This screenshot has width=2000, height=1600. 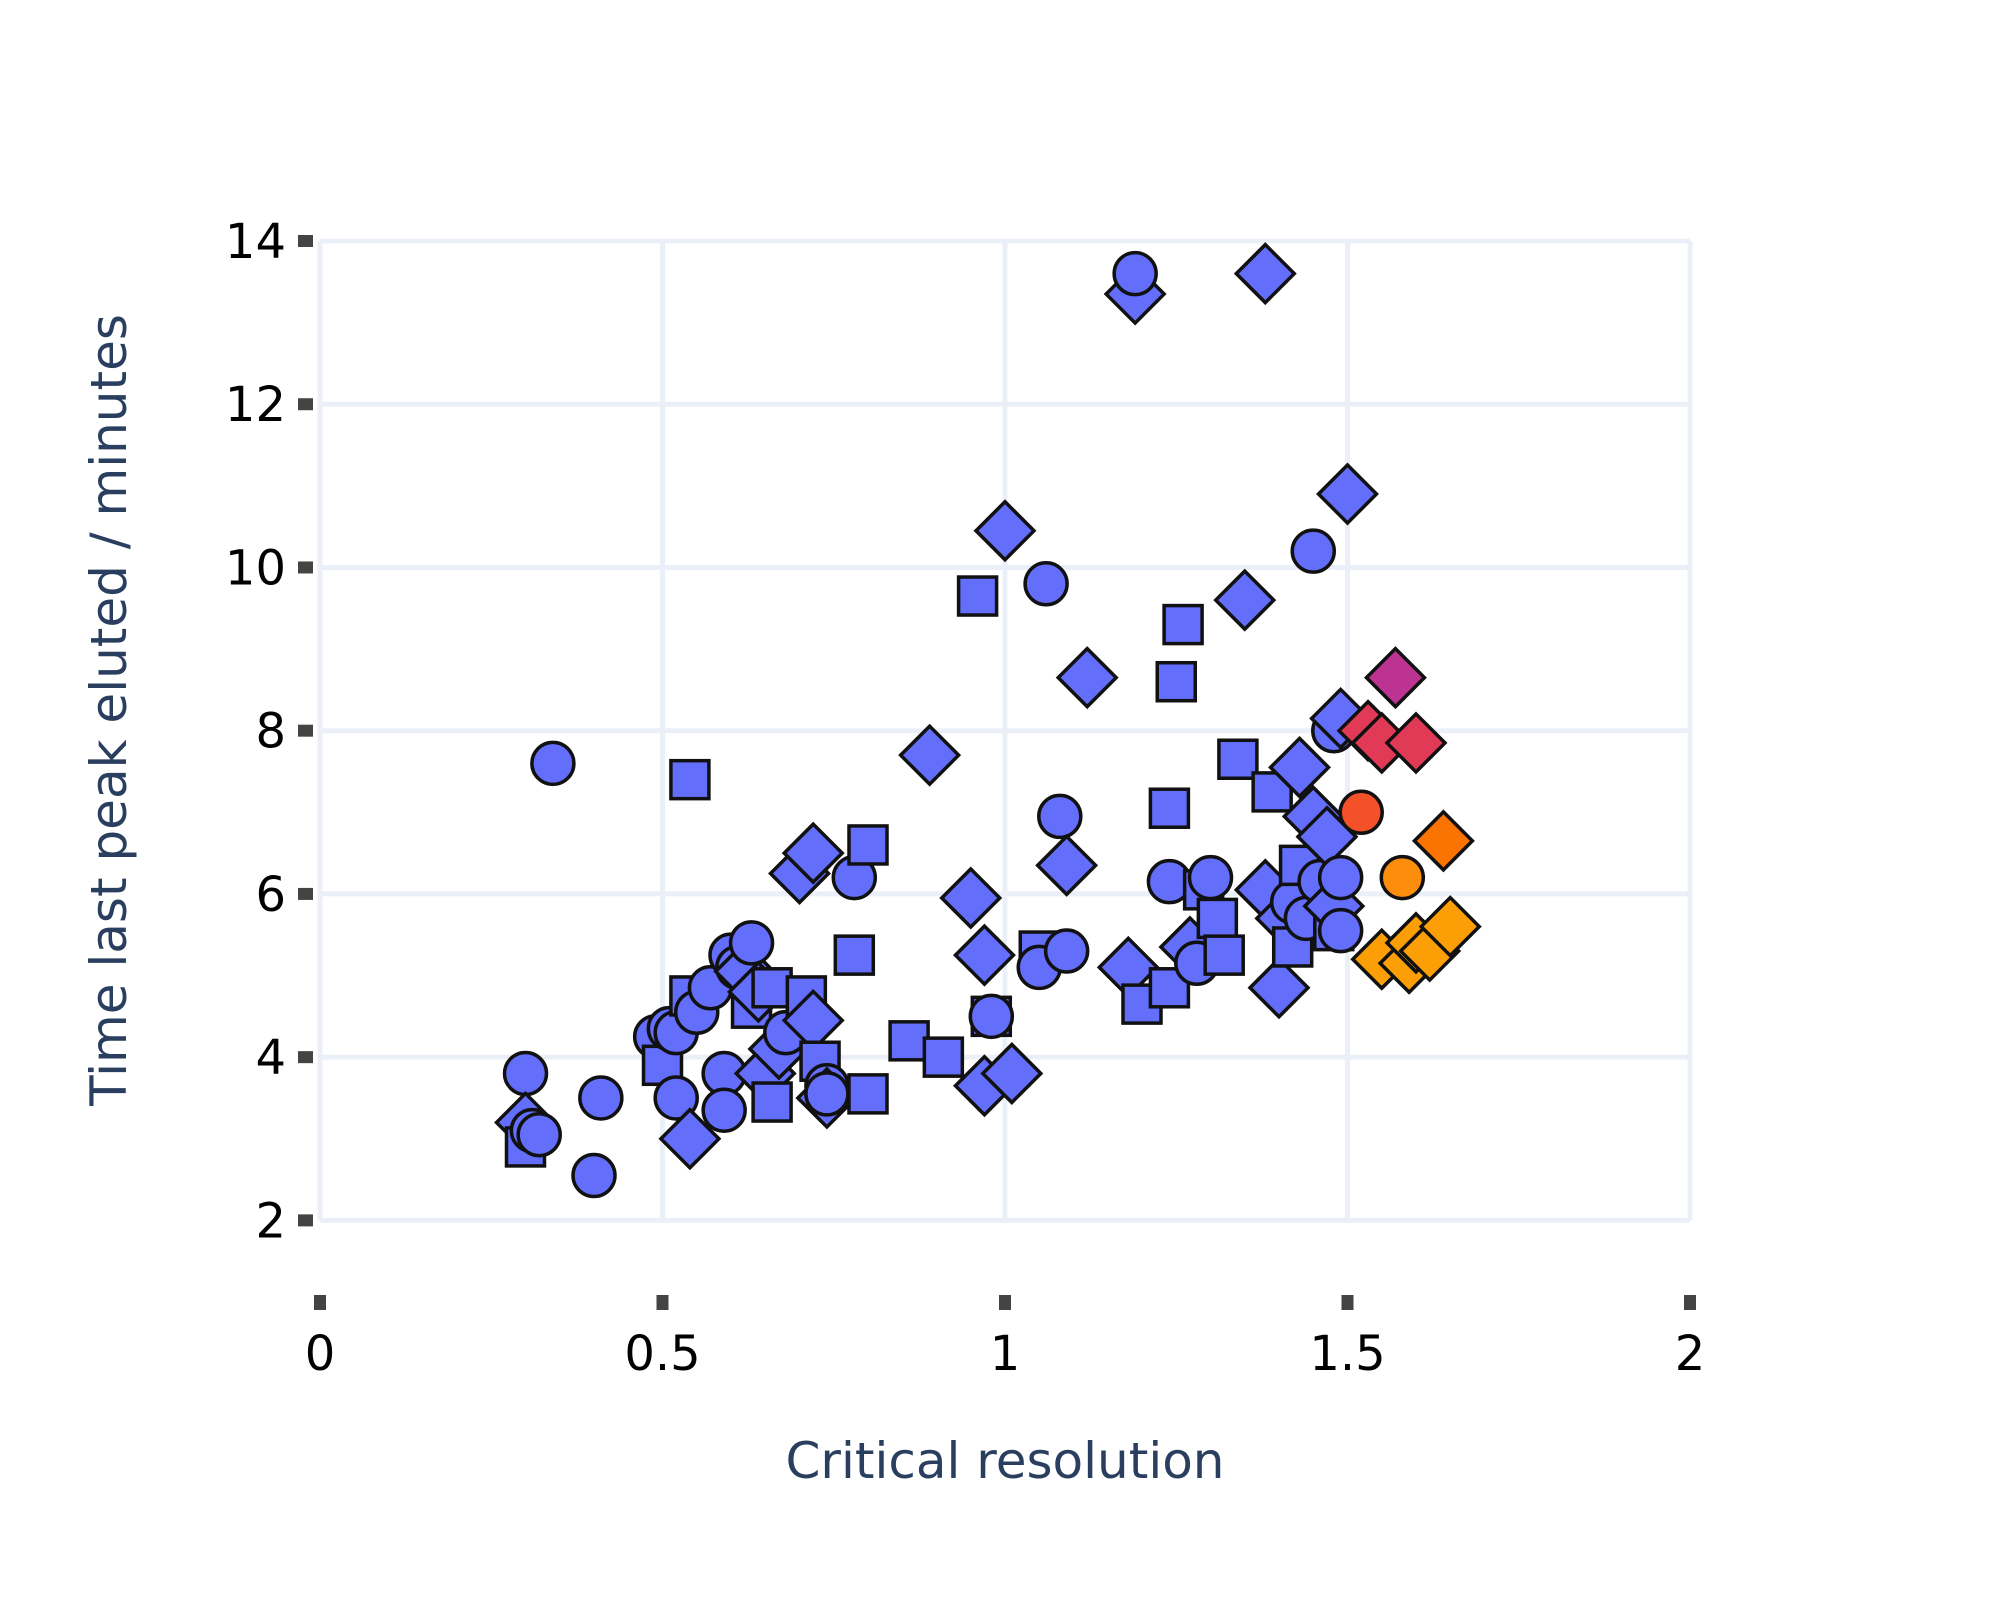 I want to click on x-tick-label: 2, so click(x=1690, y=1354).